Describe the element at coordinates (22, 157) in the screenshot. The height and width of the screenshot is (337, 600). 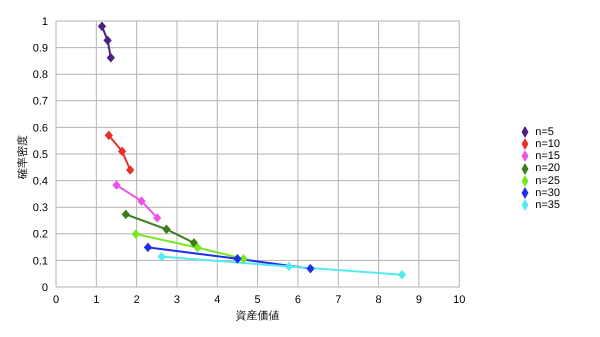
I see `y-axis-title: 確率密度` at that location.